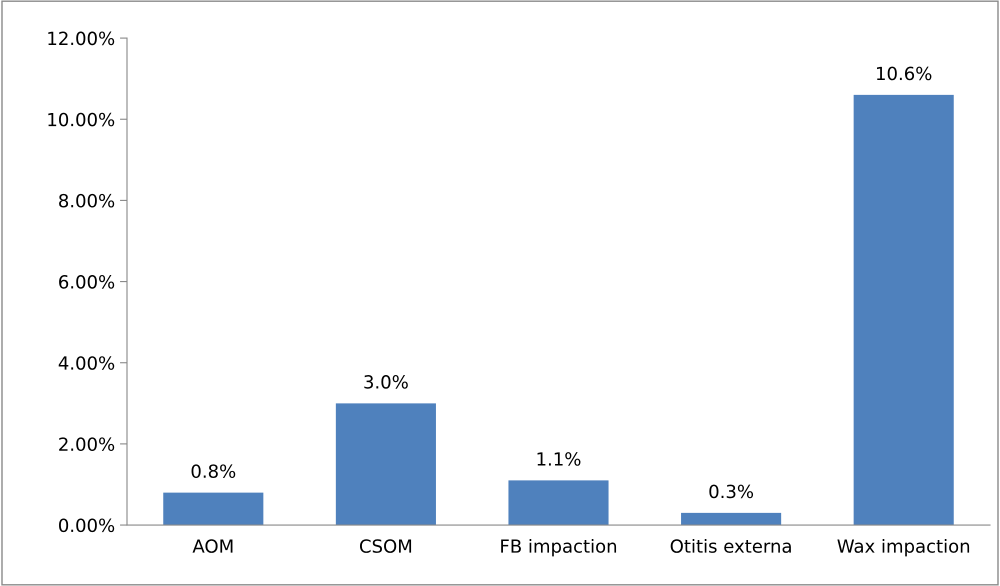 The width and height of the screenshot is (1000, 586). Describe the element at coordinates (559, 459) in the screenshot. I see `data-label: 1.1%` at that location.